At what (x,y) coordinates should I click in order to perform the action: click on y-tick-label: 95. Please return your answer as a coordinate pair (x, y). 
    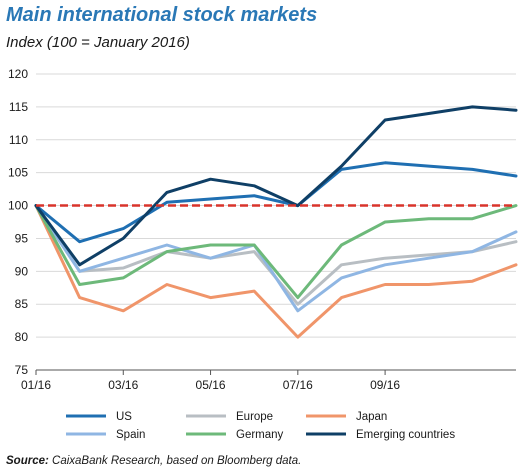
    Looking at the image, I should click on (22, 238).